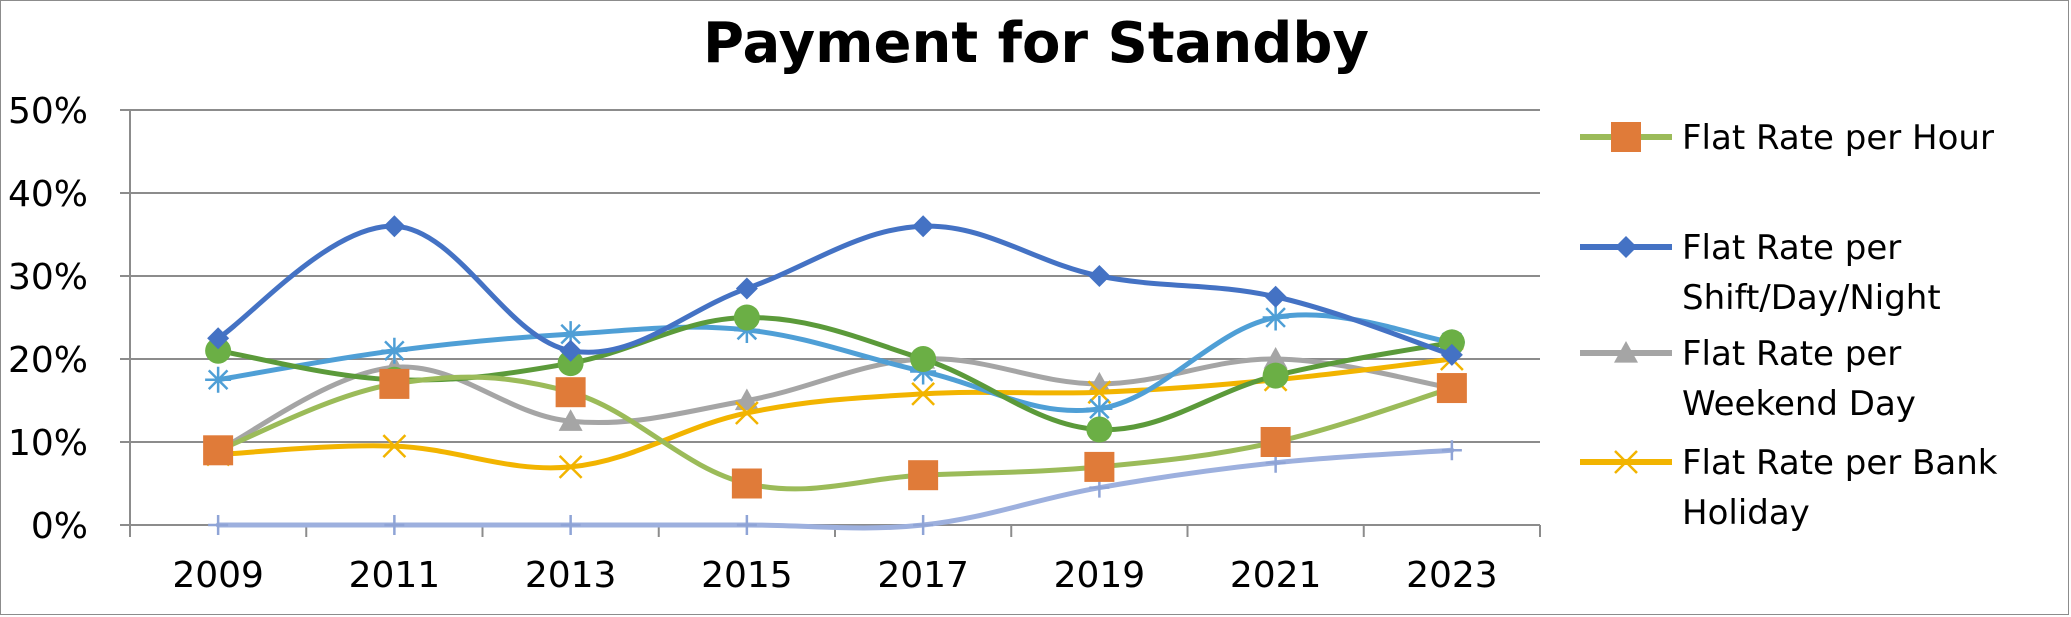  I want to click on legend-label: Flat Rate per Bank, so click(1840, 463).